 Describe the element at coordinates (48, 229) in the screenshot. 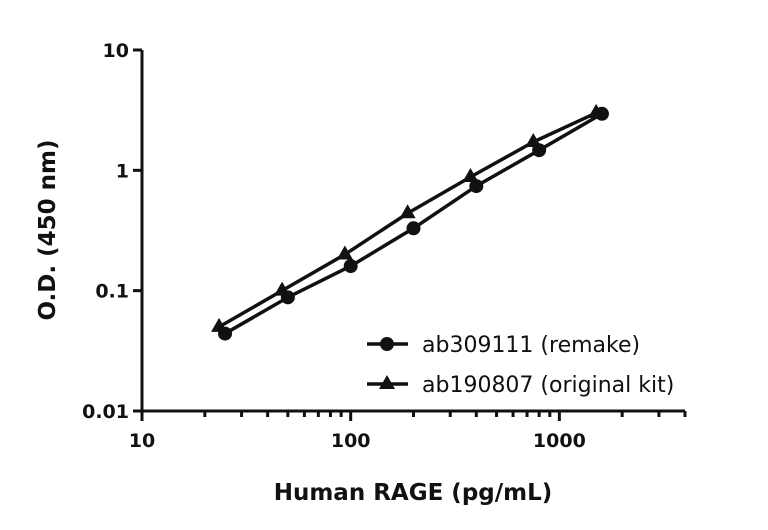

I see `y-axis-label: O.D. (450 nm)` at that location.